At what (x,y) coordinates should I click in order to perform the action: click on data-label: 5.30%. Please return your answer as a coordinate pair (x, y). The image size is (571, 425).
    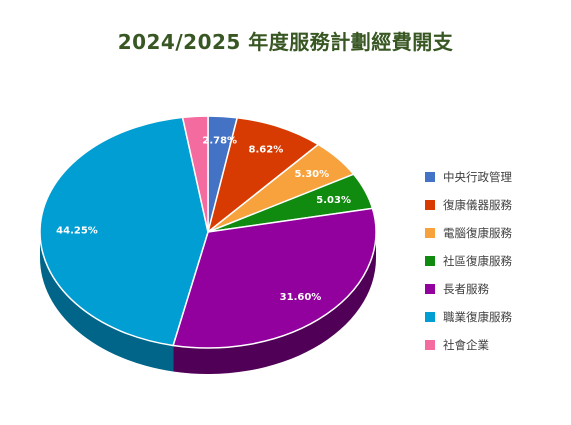
    Looking at the image, I should click on (311, 174).